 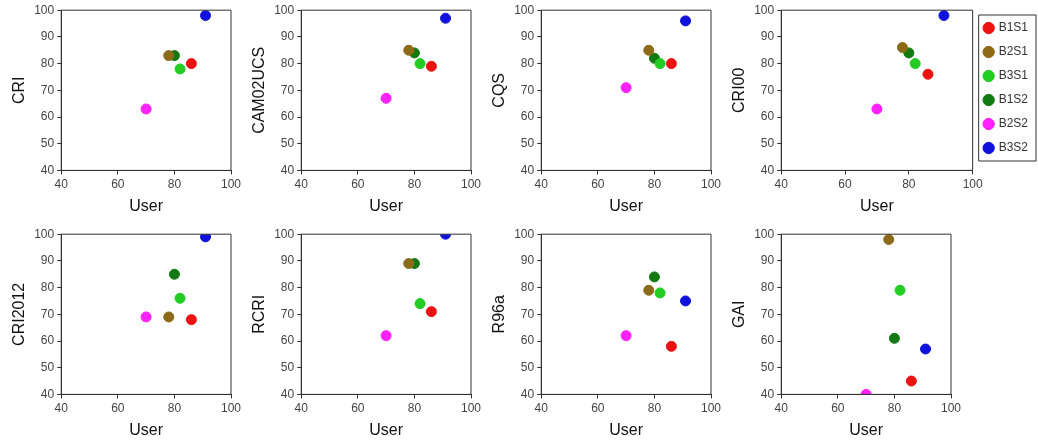 What do you see at coordinates (1013, 75) in the screenshot?
I see `legend-label: B3S1` at bounding box center [1013, 75].